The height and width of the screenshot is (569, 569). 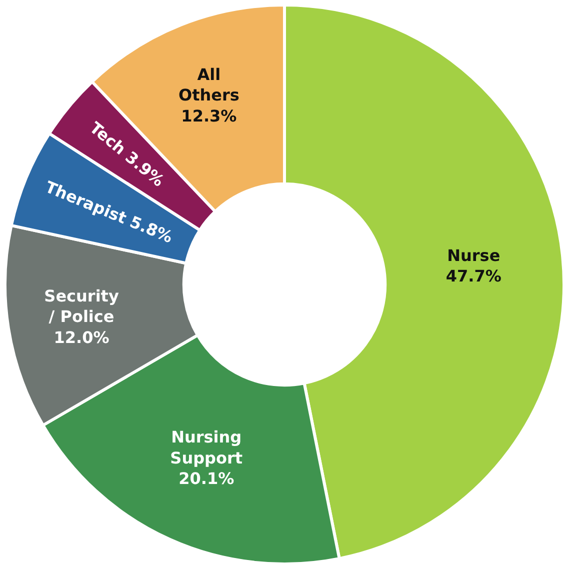 I want to click on slice-label: Nursing Support, so click(x=206, y=448).